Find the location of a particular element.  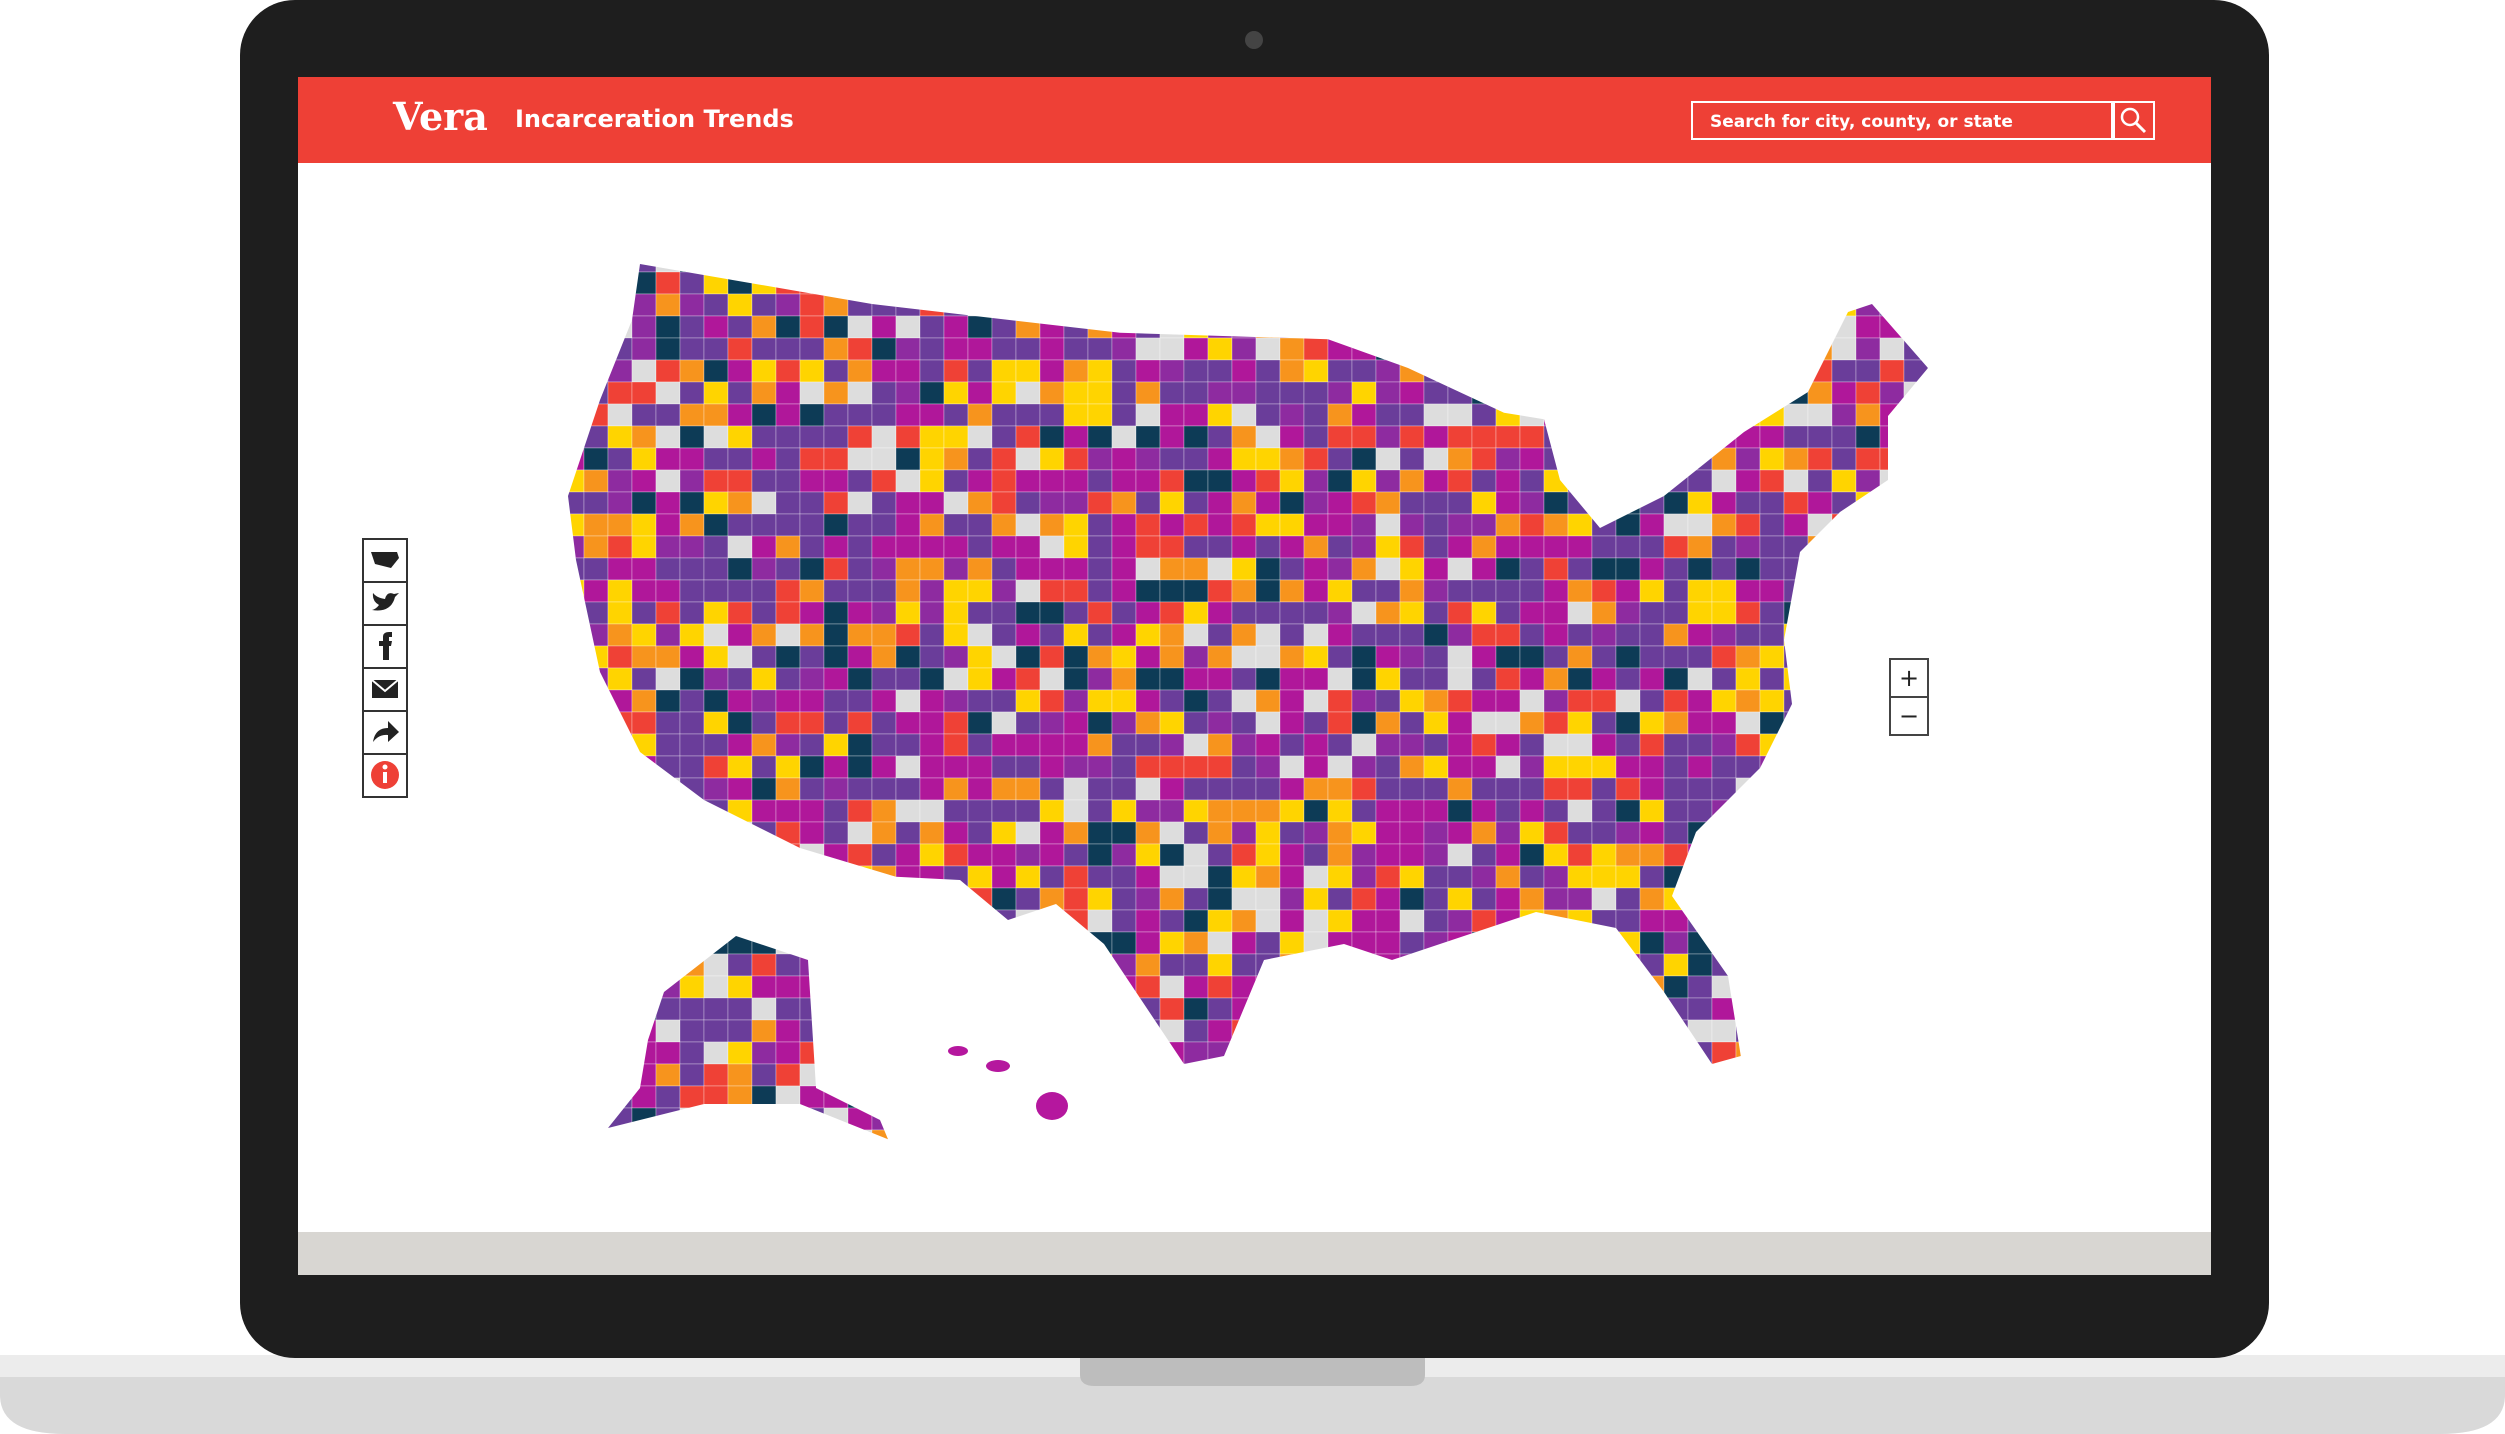

logo: Vera is located at coordinates (440, 116).